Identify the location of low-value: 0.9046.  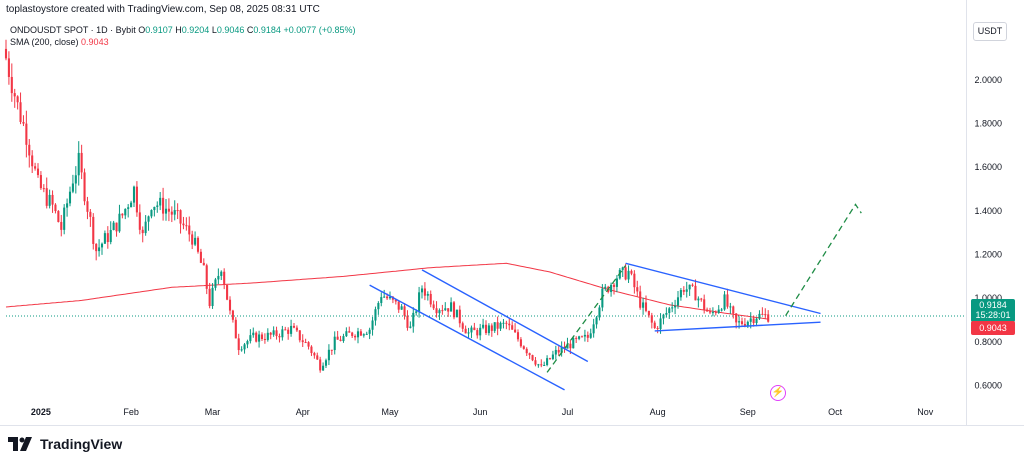
(230, 30).